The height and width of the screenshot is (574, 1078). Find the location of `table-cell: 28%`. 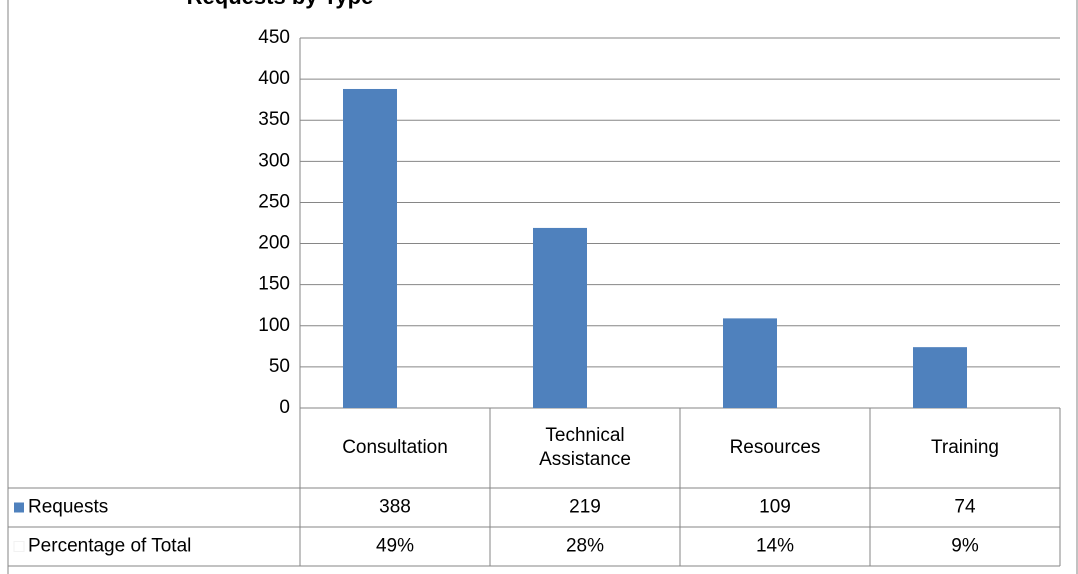

table-cell: 28% is located at coordinates (585, 546).